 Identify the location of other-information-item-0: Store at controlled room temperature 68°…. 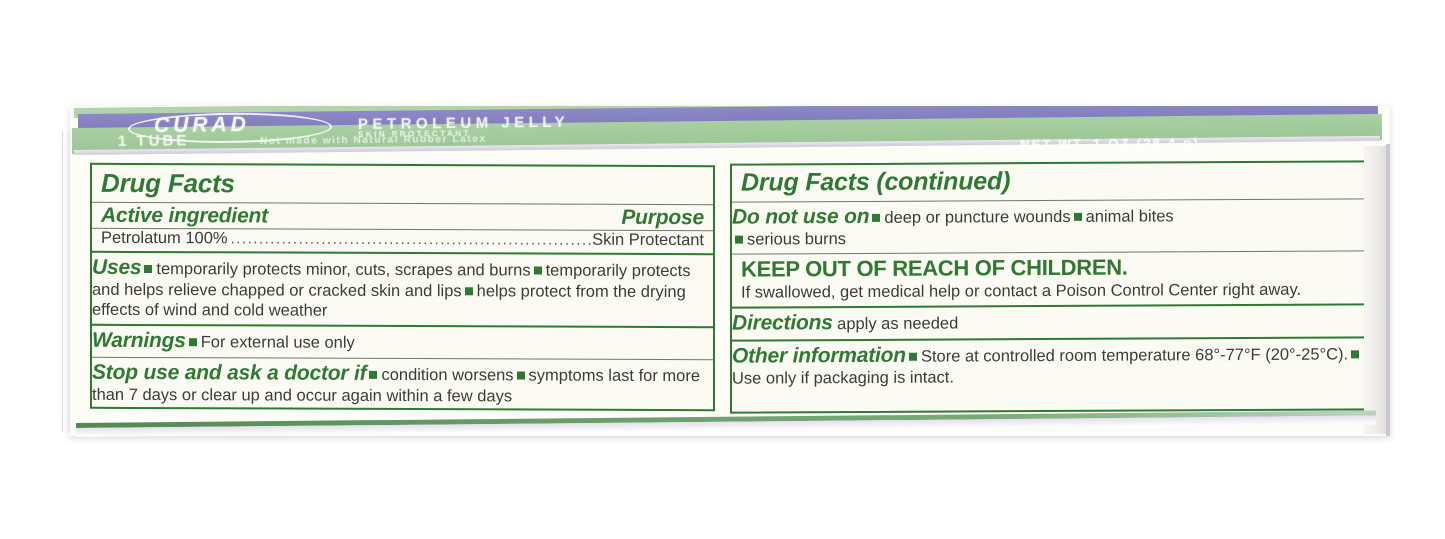
(1134, 355).